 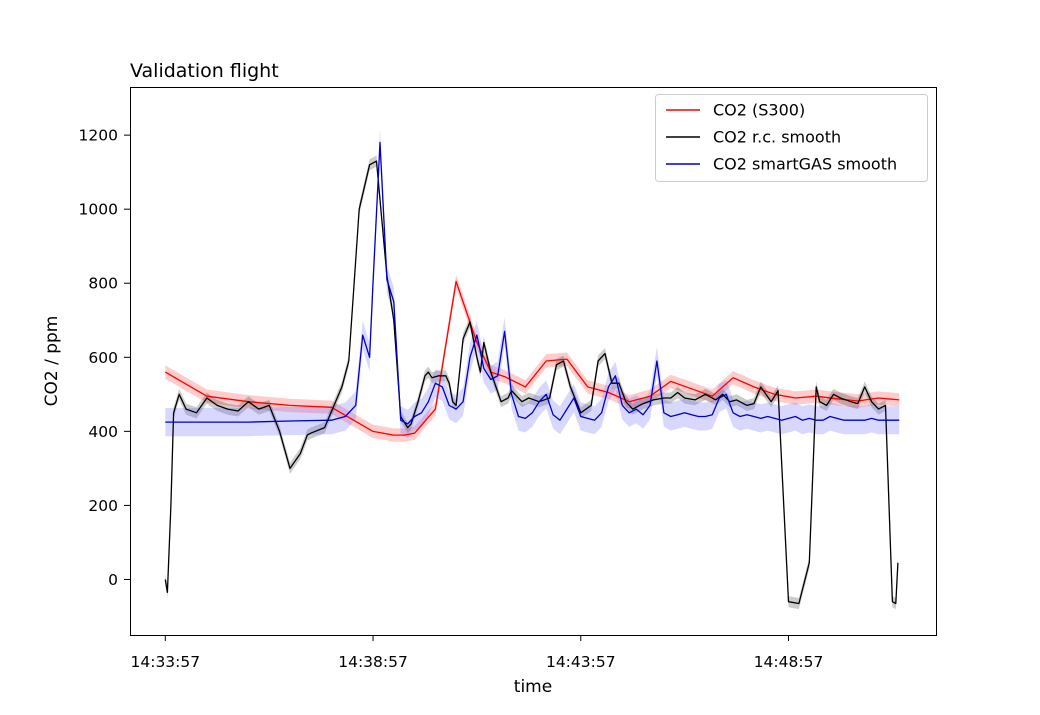 I want to click on y-tick-label: 0, so click(x=113, y=580).